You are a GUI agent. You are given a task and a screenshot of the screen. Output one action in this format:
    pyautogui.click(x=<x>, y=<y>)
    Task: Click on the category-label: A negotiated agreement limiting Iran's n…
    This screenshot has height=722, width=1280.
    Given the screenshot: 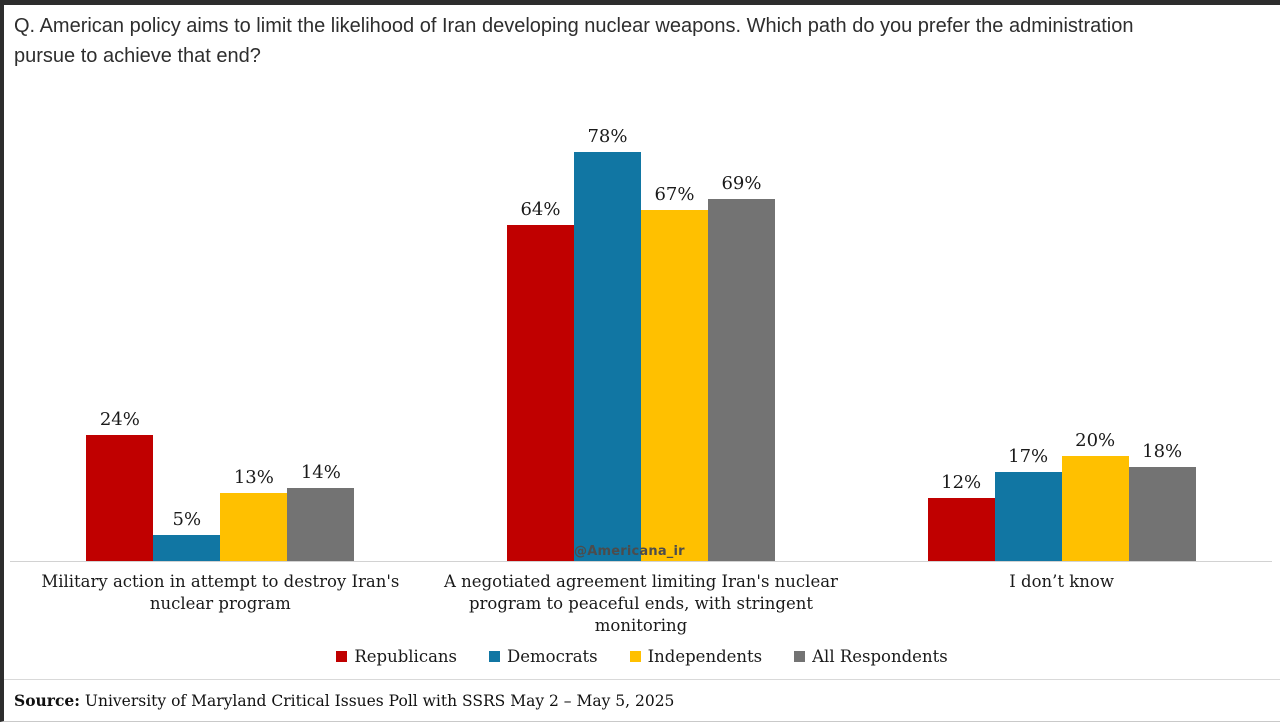 What is the action you would take?
    pyautogui.click(x=641, y=603)
    